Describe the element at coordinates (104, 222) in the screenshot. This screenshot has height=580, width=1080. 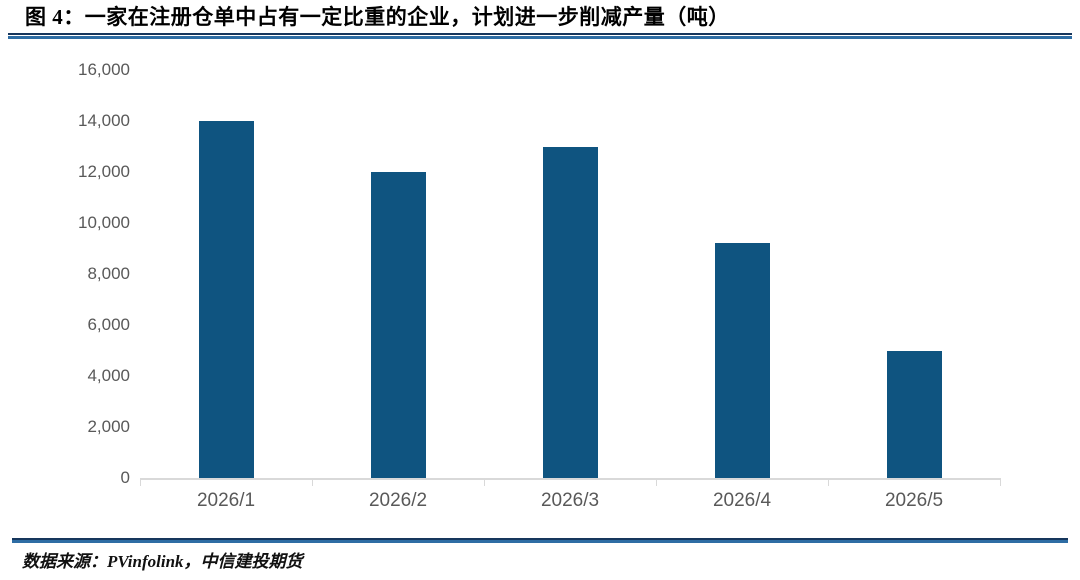
I see `y-axis-label: 10,000` at that location.